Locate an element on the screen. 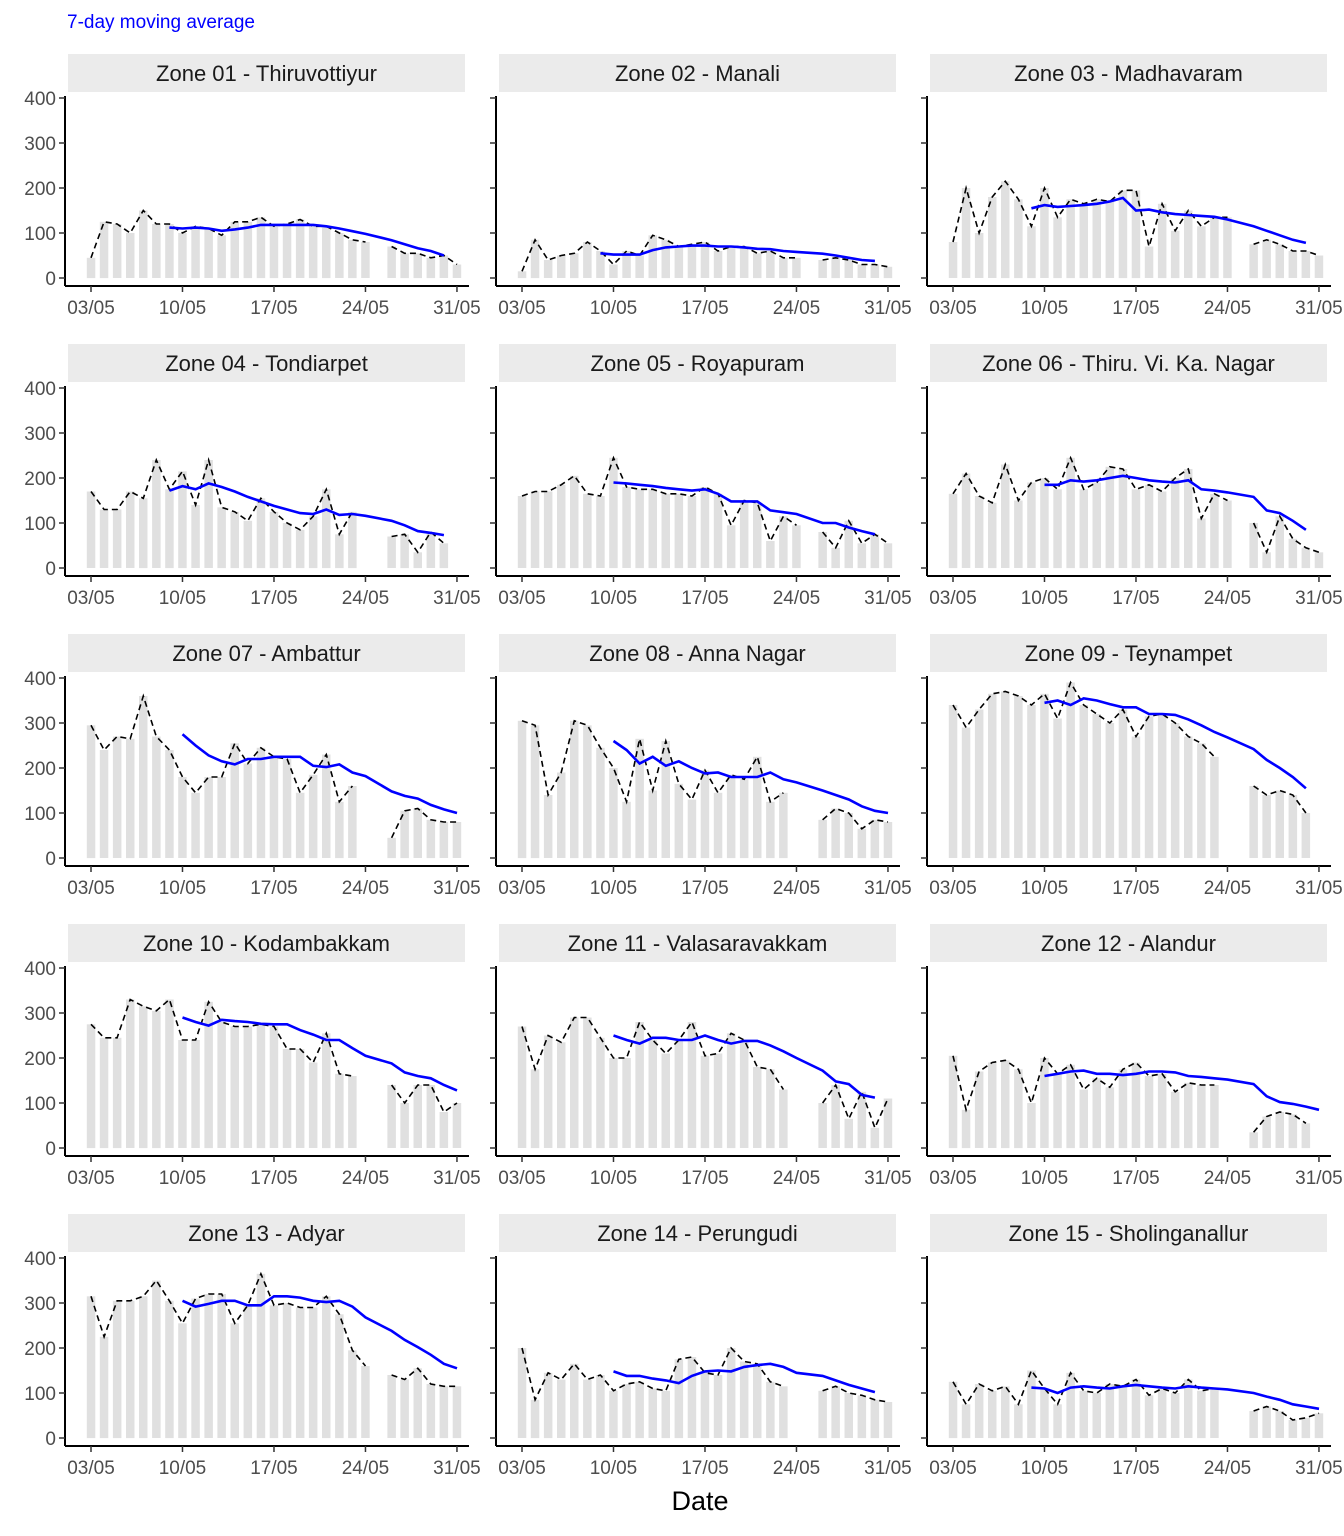 Image resolution: width=1344 pixels, height=1536 pixels. y-tick-label: 300 is located at coordinates (40, 434).